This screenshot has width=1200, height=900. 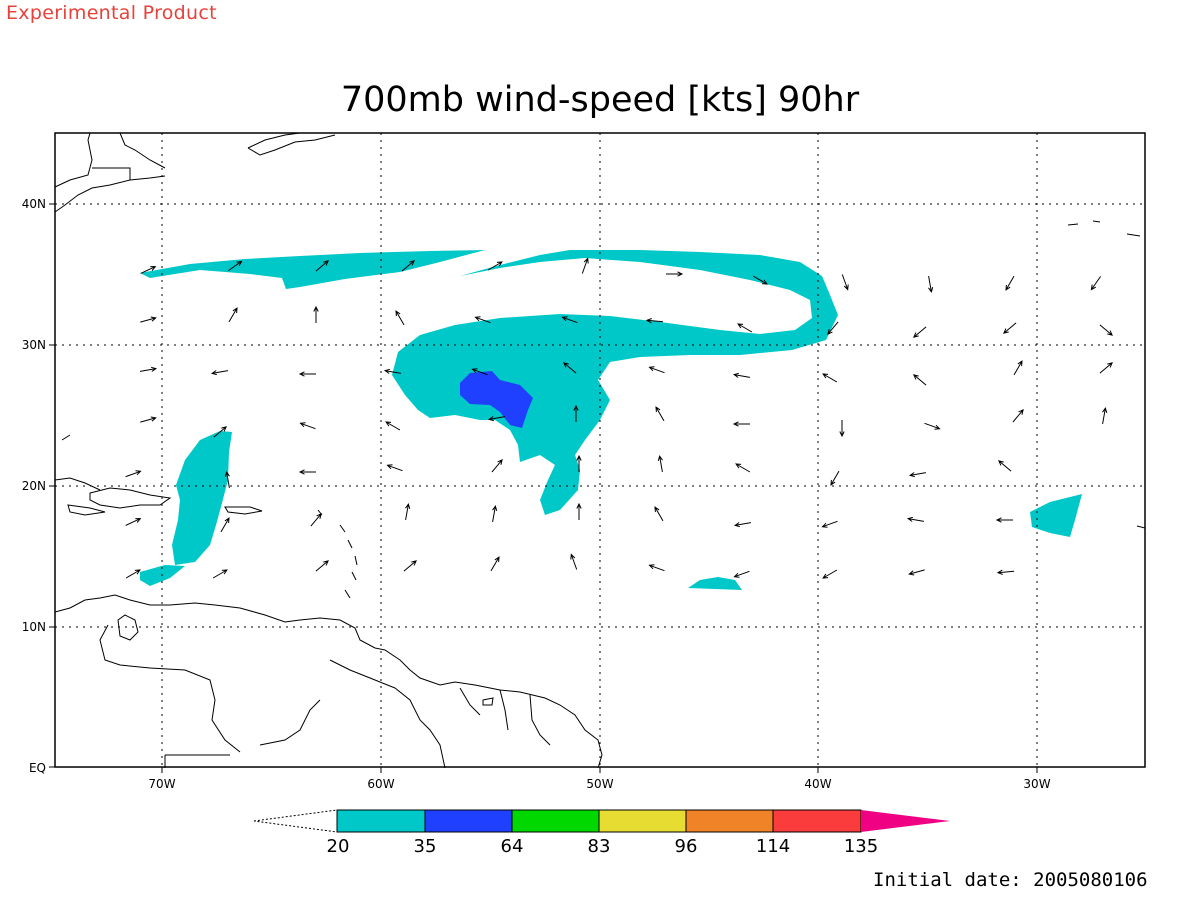 What do you see at coordinates (291, 144) in the screenshot?
I see `coast-nova-scotia` at bounding box center [291, 144].